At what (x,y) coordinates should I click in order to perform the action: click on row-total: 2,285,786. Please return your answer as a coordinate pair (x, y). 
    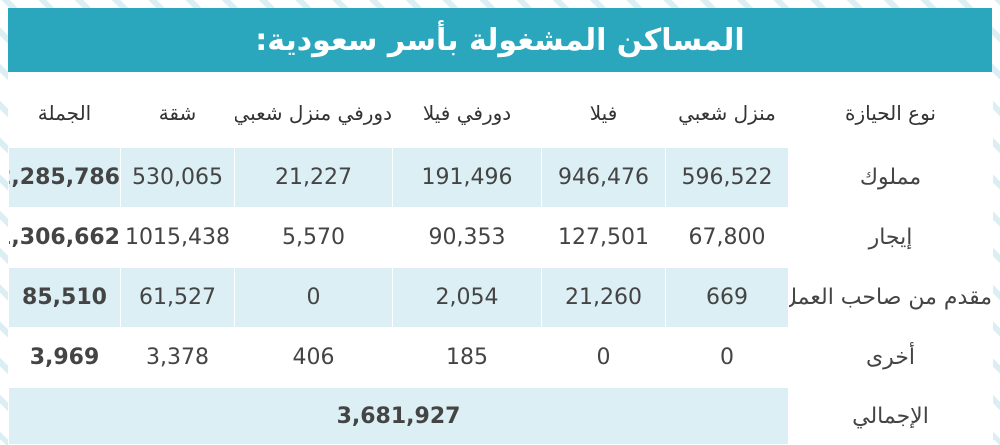
    Looking at the image, I should click on (64, 177).